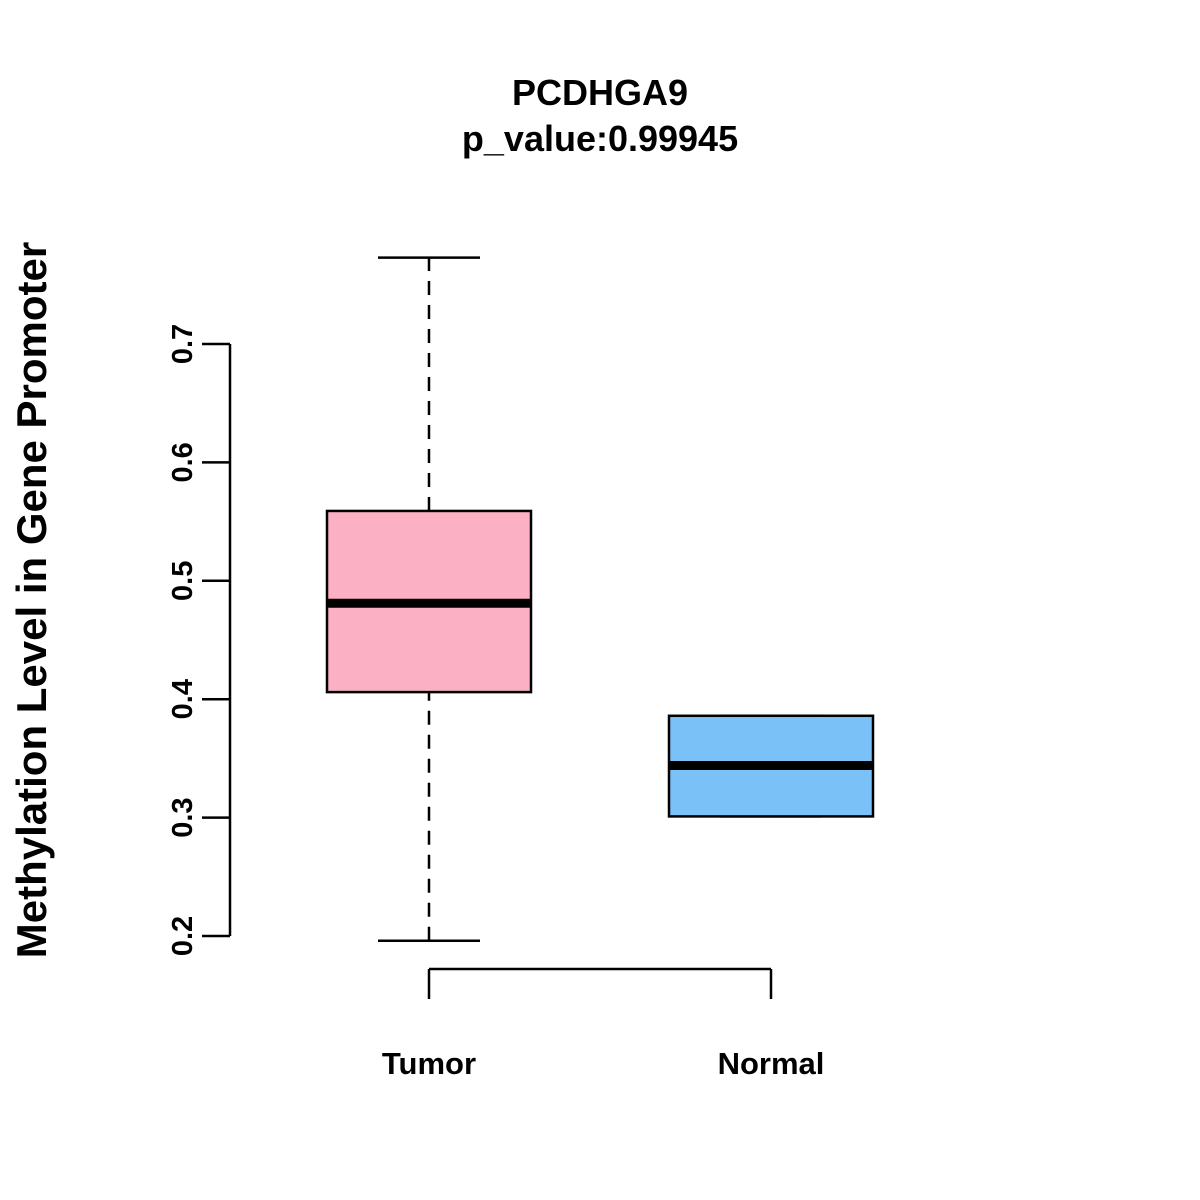 Image resolution: width=1200 pixels, height=1200 pixels. I want to click on y-ticks: 0.2 0.3 0.4 0.5 0.6 0.7, so click(198, 640).